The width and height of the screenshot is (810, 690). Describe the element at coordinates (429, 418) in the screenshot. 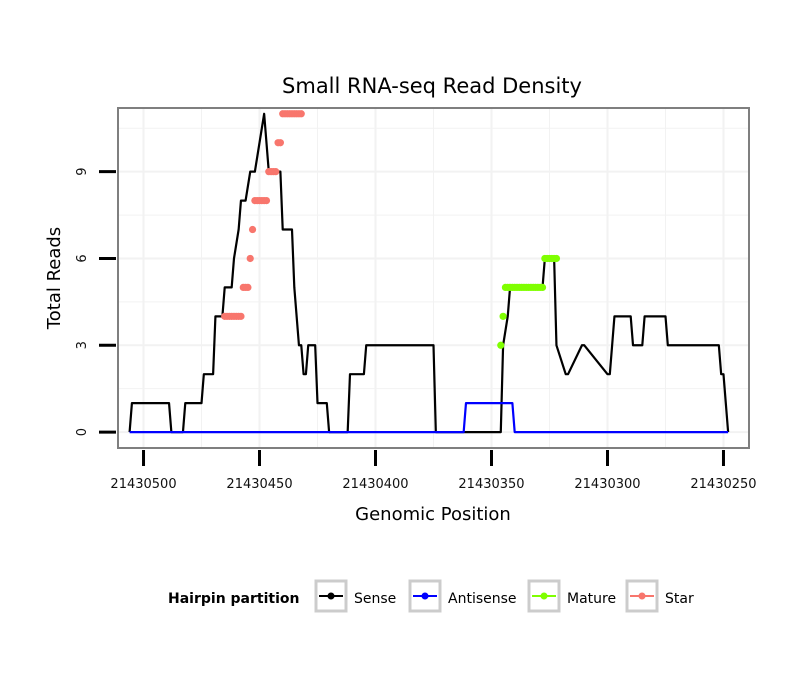

I see `line-antisense` at that location.